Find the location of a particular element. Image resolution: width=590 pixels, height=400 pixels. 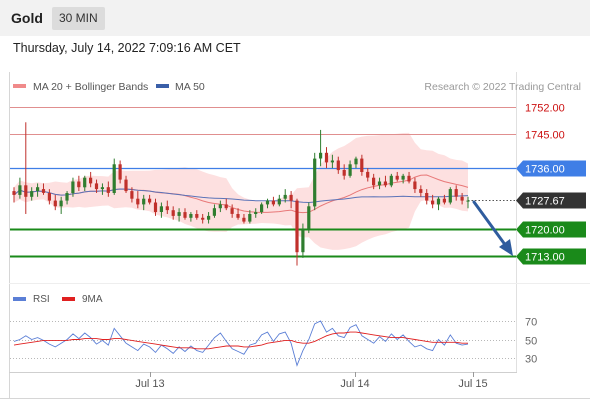

level-tag-0: 1752.00 is located at coordinates (545, 109).